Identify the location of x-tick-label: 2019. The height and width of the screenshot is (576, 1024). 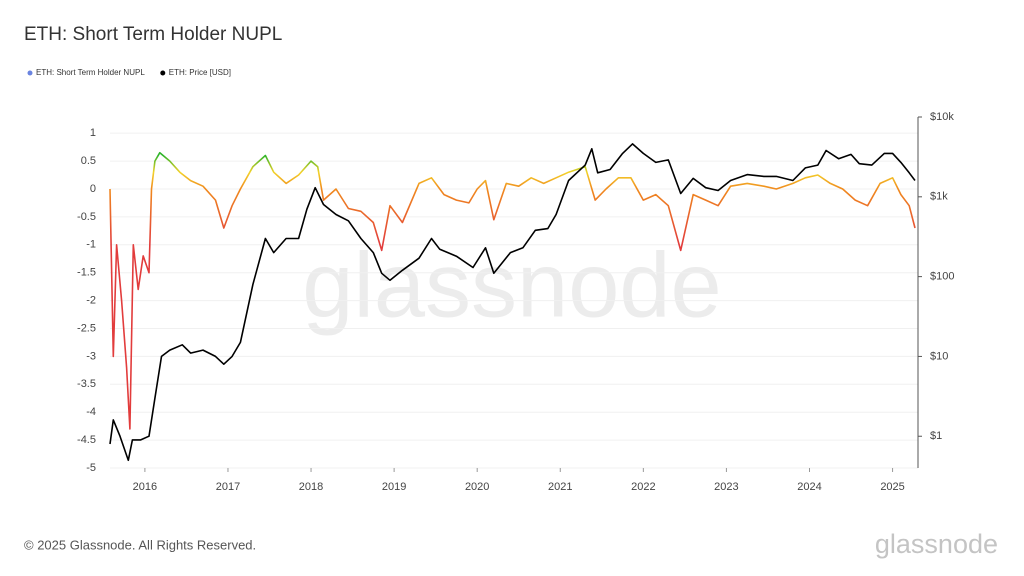
(394, 487).